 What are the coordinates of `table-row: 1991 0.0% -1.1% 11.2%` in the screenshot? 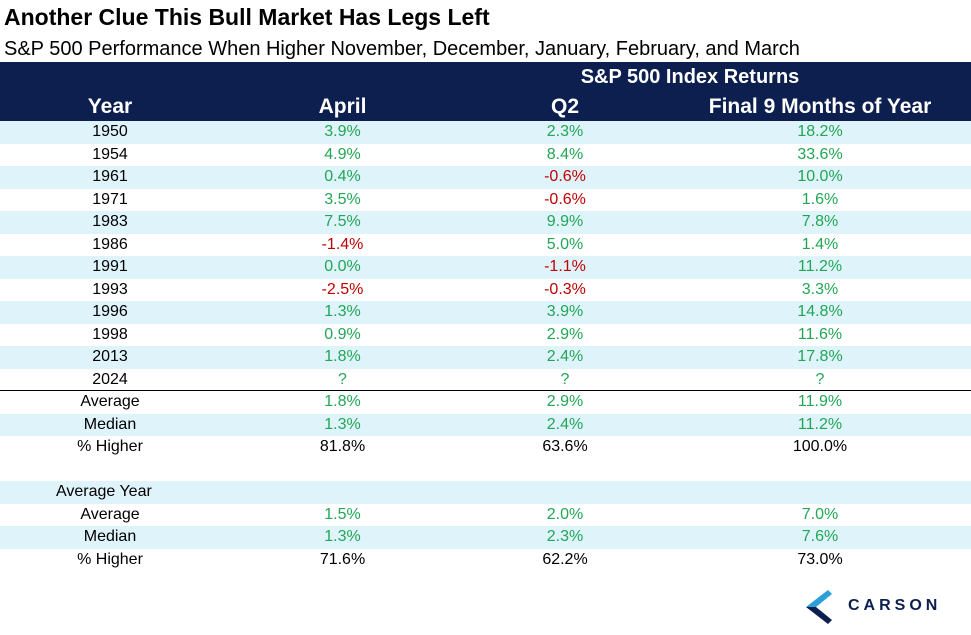 It's located at (485, 267).